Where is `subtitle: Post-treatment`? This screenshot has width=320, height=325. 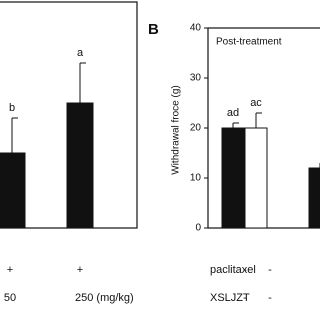 subtitle: Post-treatment is located at coordinates (249, 42).